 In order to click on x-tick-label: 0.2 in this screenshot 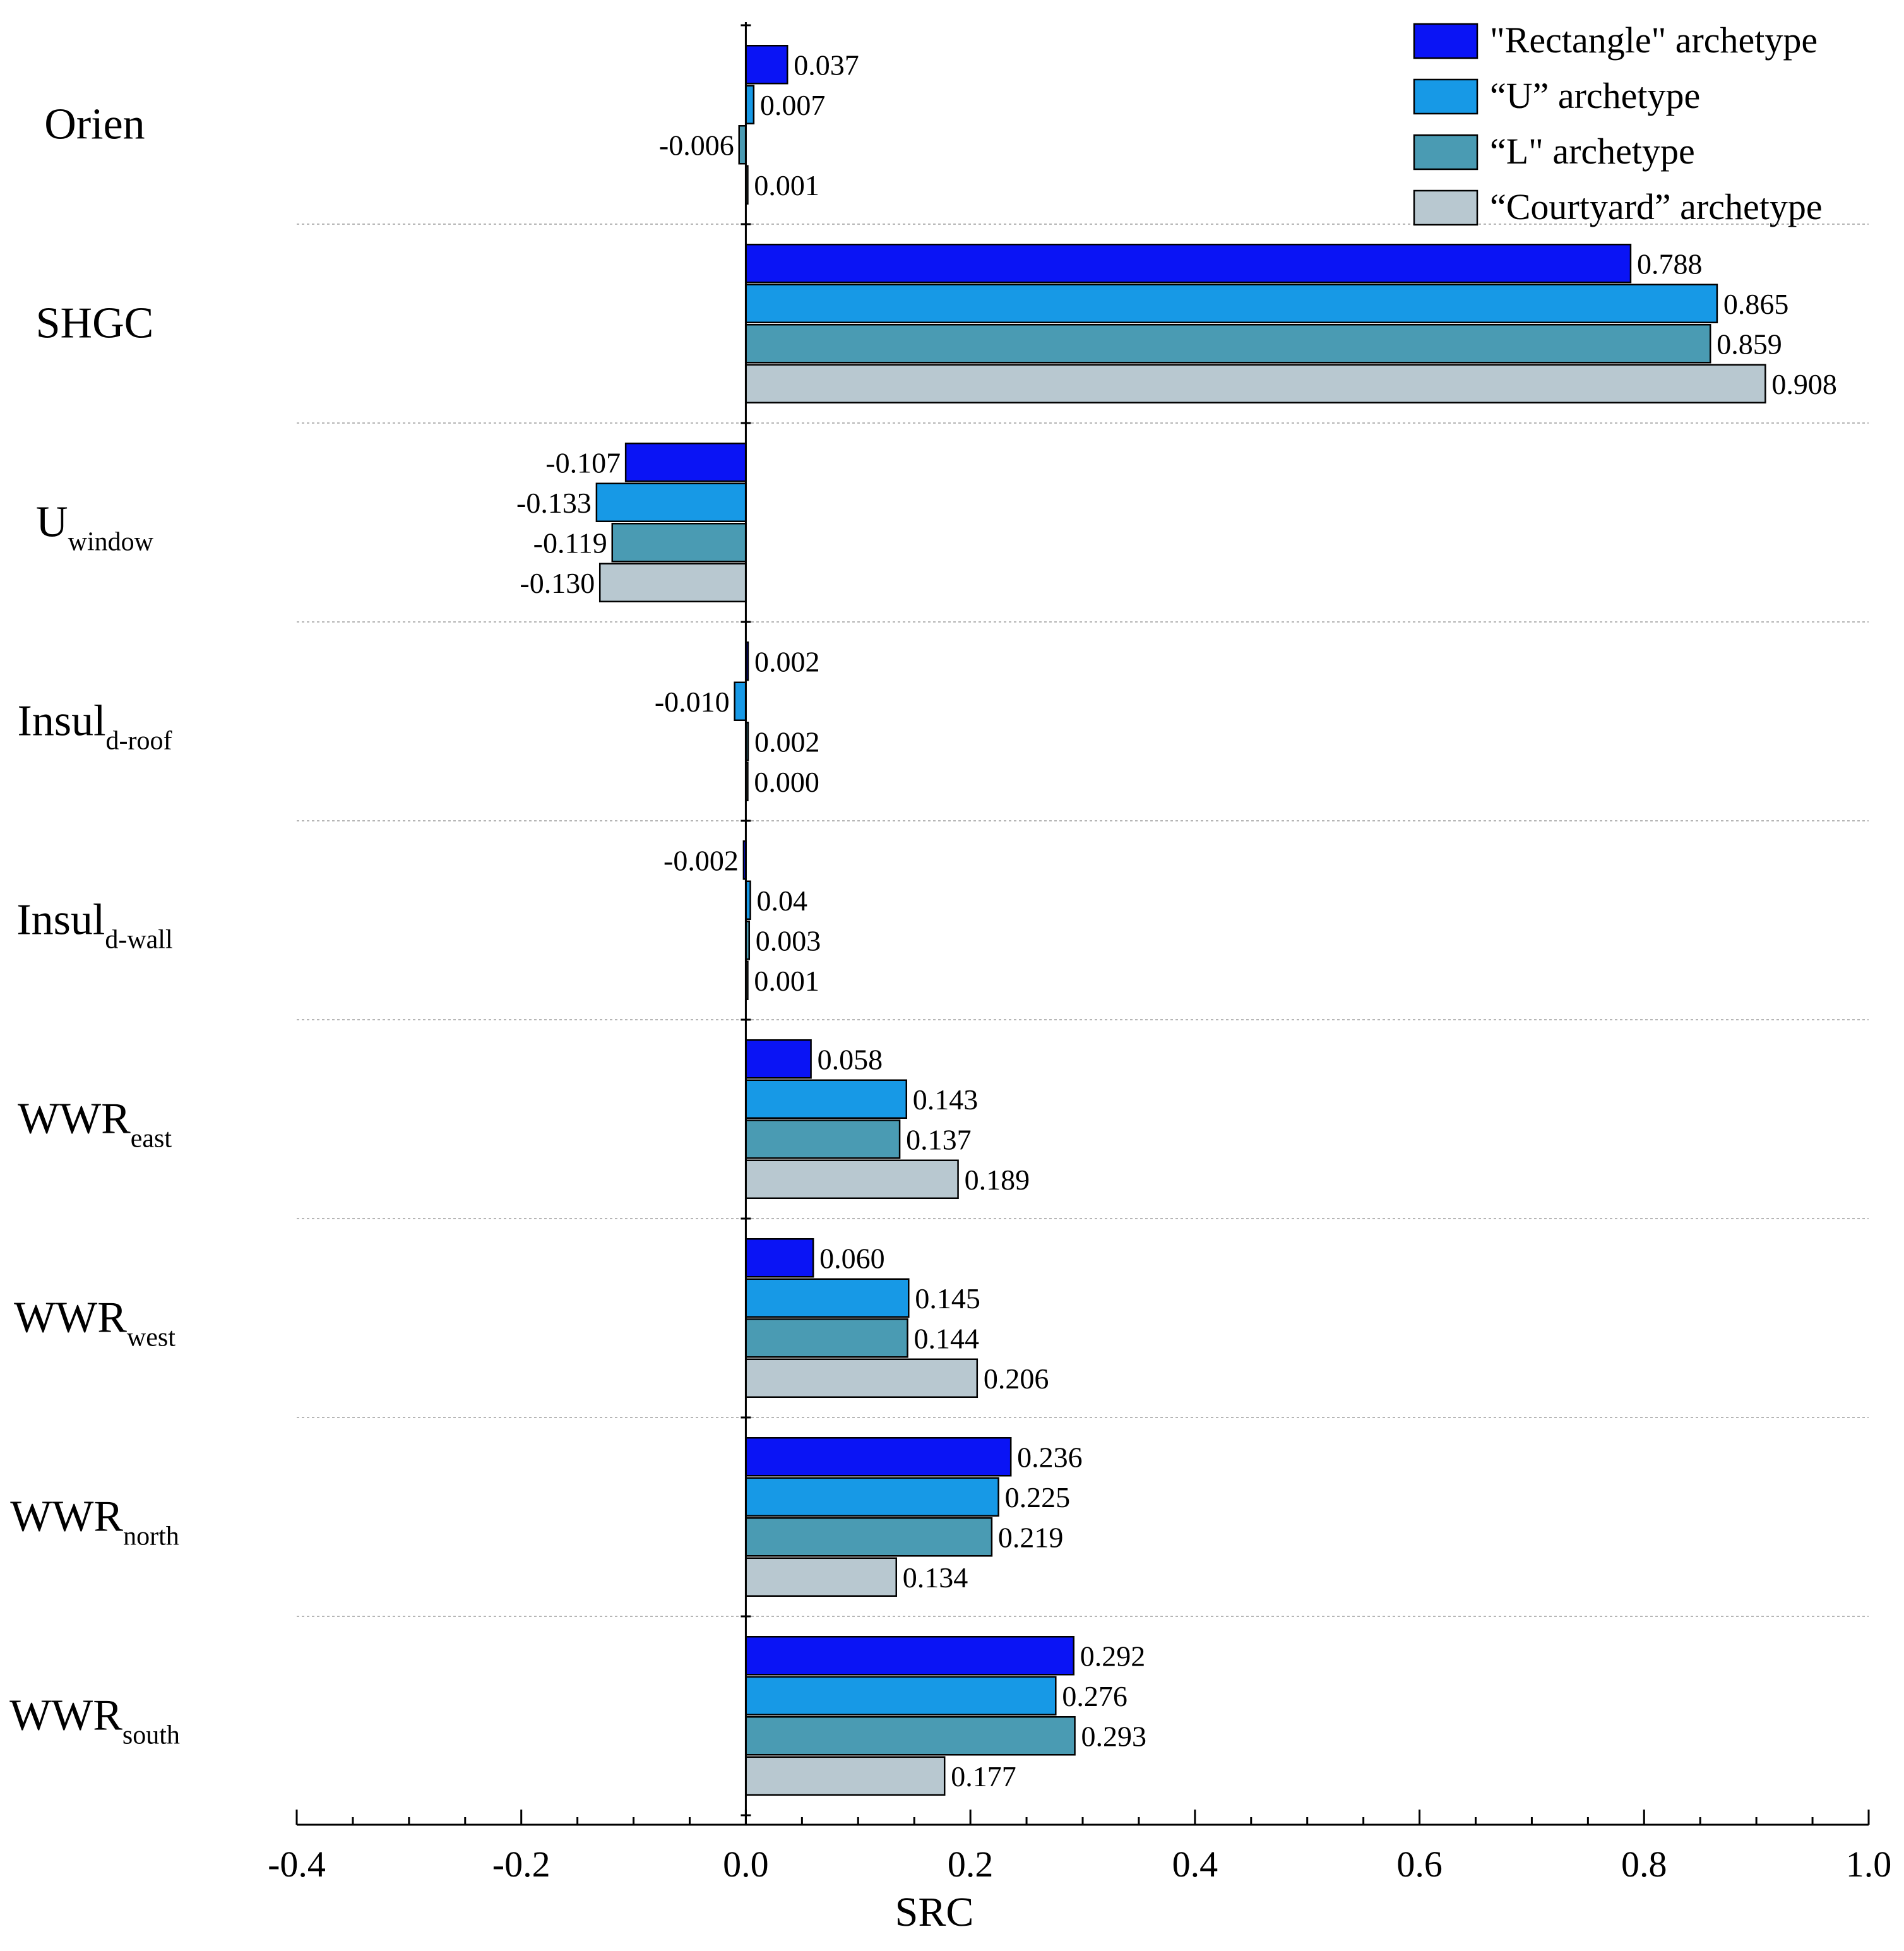, I will do `click(971, 1865)`.